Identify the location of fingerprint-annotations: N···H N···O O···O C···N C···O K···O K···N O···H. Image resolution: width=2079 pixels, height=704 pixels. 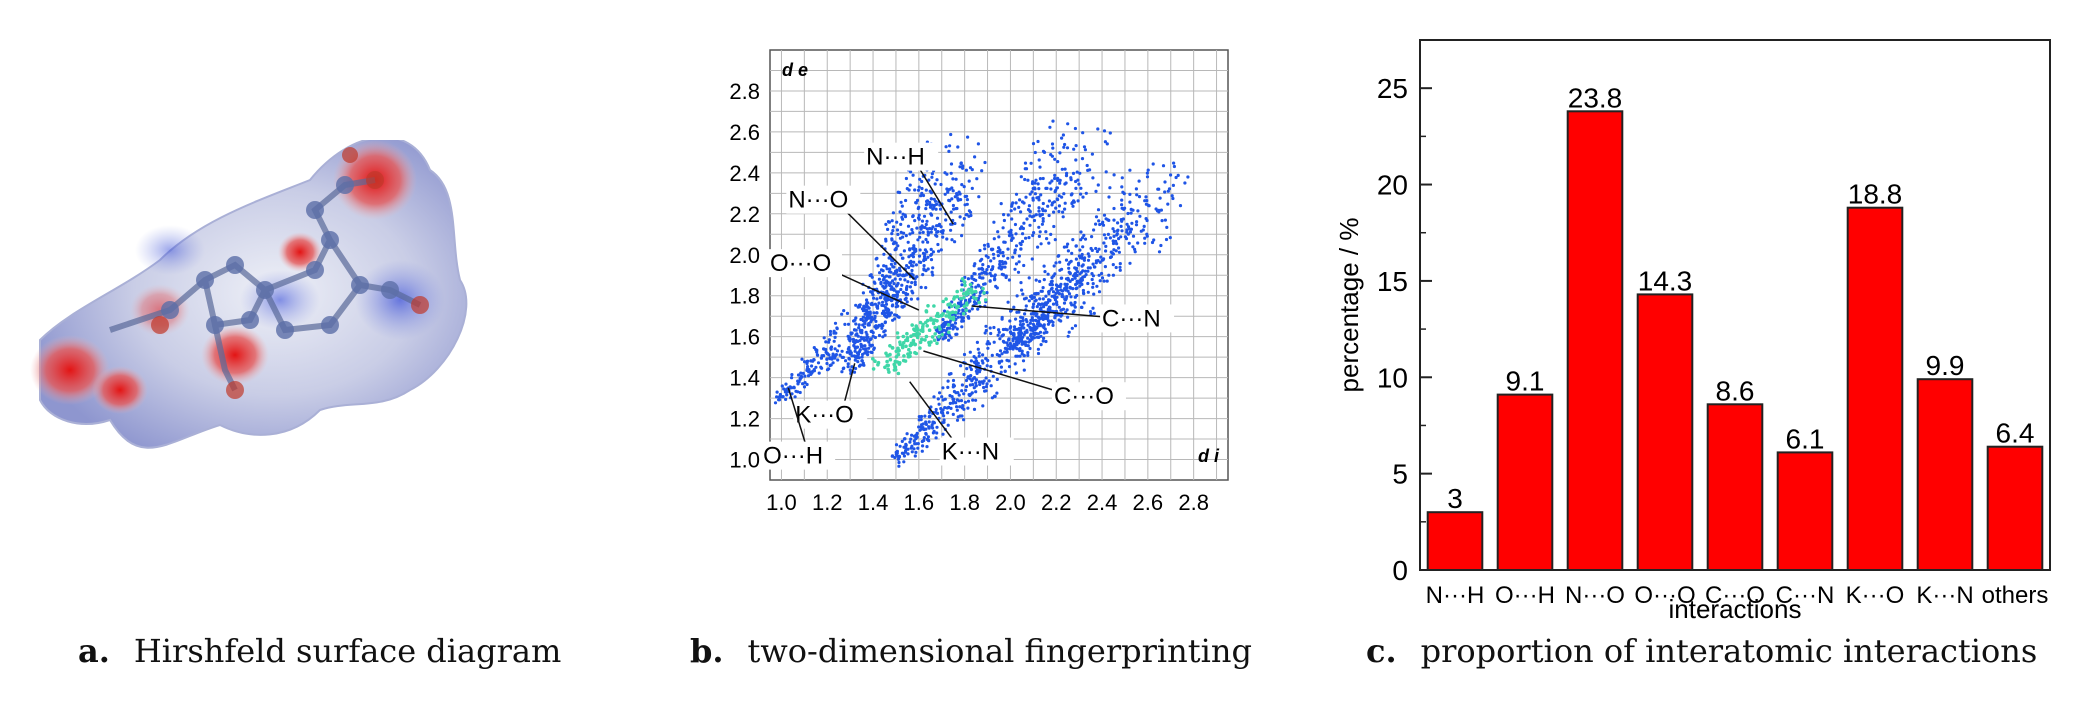
(968, 306).